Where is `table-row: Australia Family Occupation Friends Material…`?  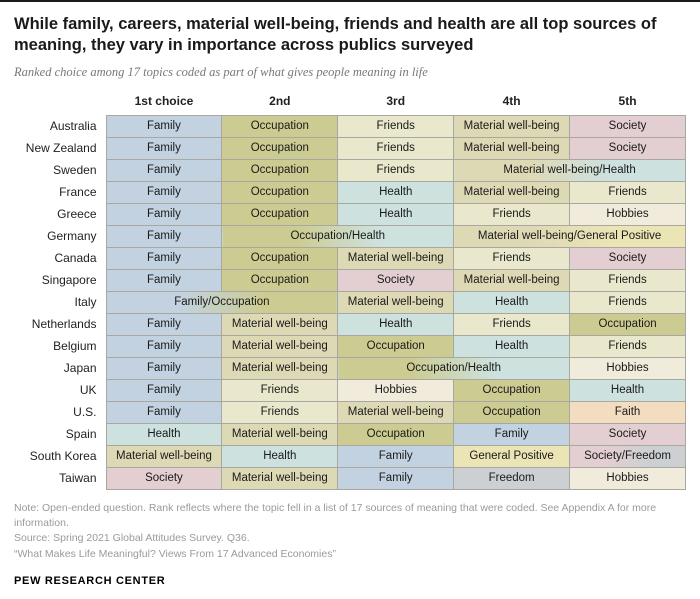
table-row: Australia Family Occupation Friends Material… is located at coordinates (350, 126).